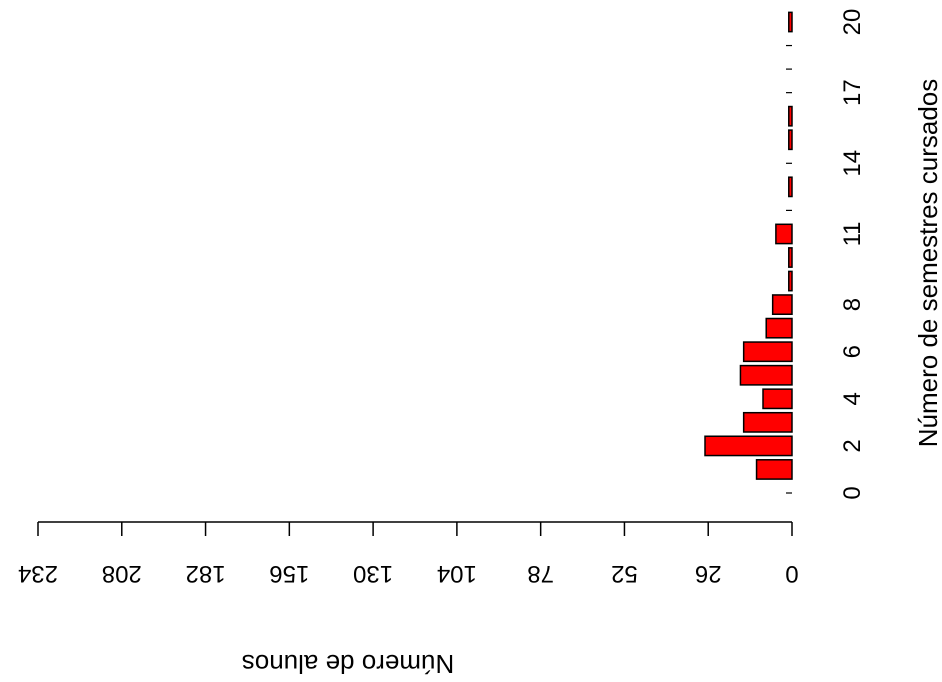 The image size is (942, 682). I want to click on x-tick-label: 104, so click(457, 573).